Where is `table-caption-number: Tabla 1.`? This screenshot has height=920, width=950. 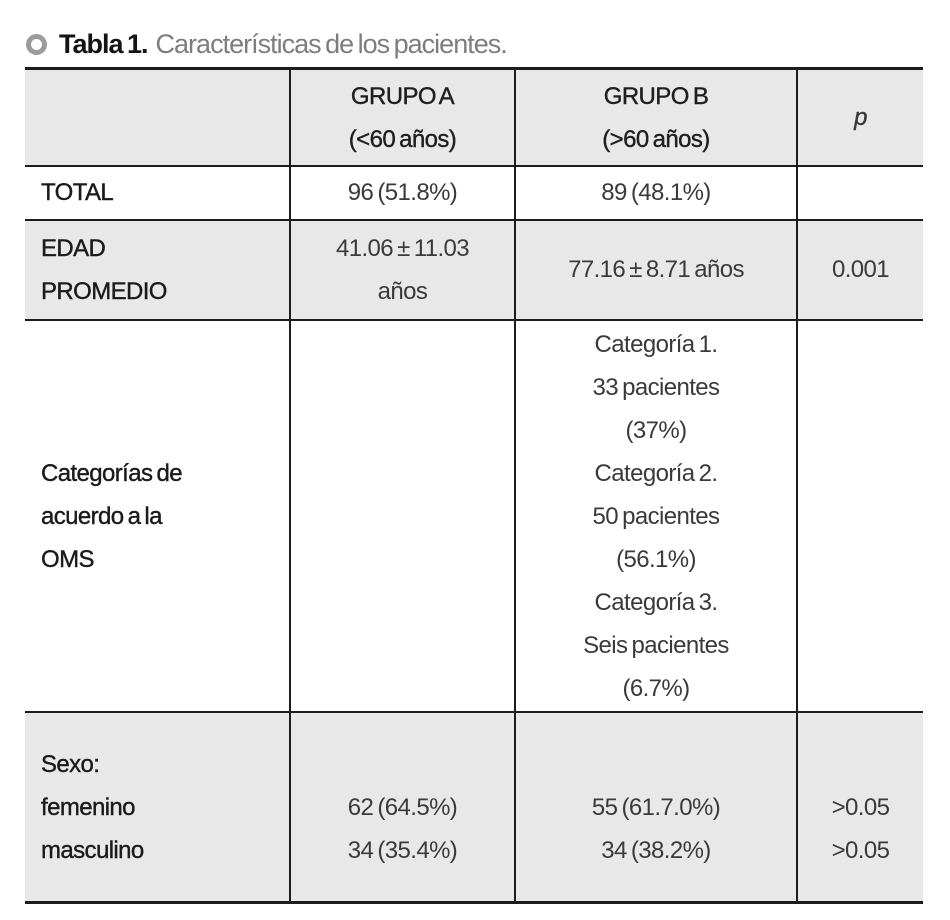
table-caption-number: Tabla 1. is located at coordinates (104, 44).